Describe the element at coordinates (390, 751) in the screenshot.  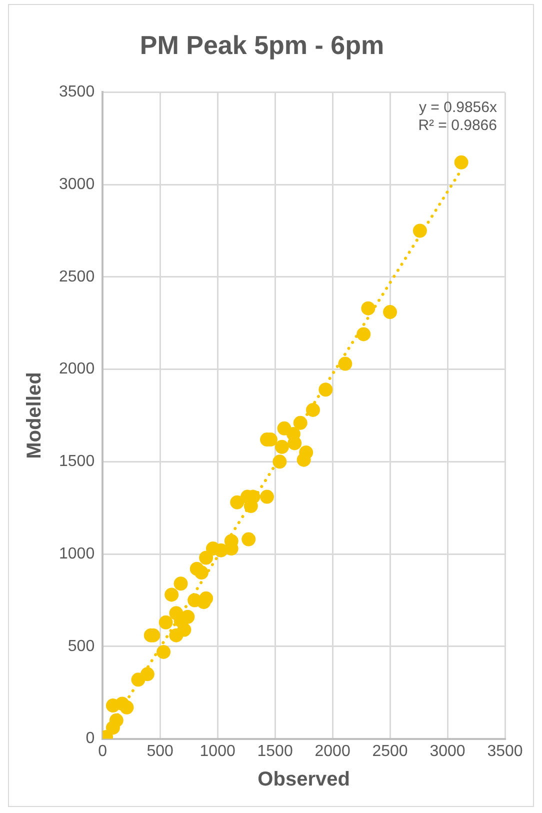
I see `x-tick-label: 2500` at that location.